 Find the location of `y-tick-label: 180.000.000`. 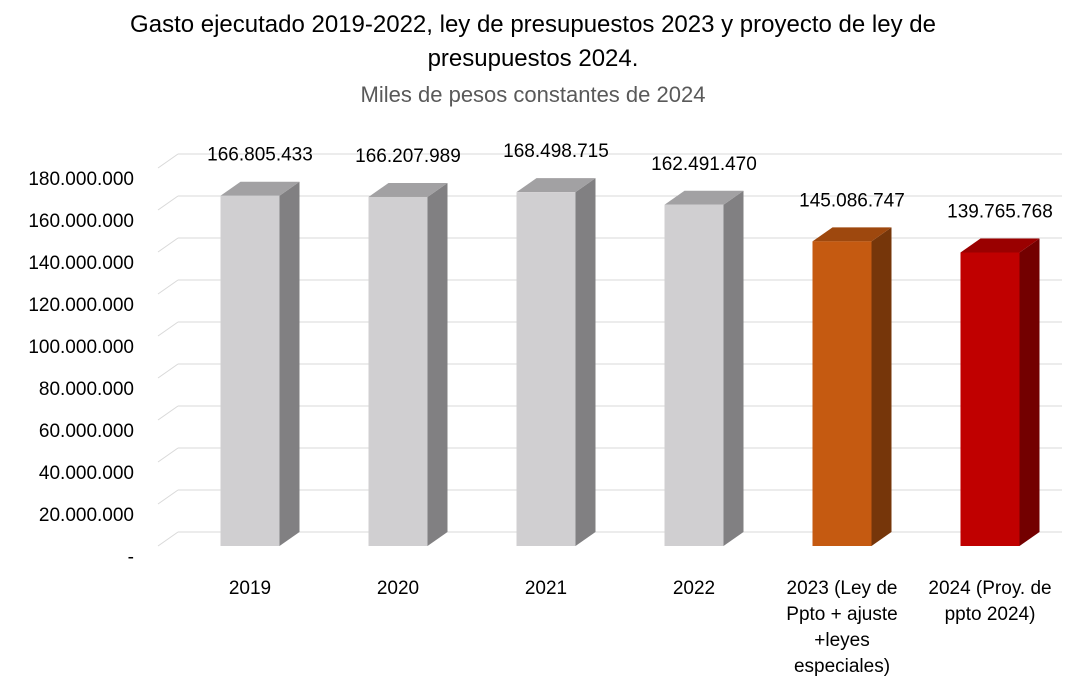

y-tick-label: 180.000.000 is located at coordinates (81, 179).